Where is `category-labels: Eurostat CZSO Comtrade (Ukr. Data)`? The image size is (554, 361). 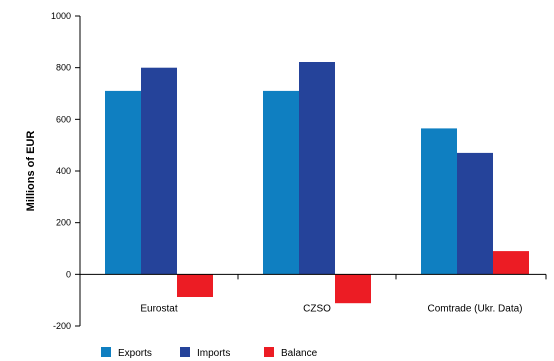 category-labels: Eurostat CZSO Comtrade (Ukr. Data) is located at coordinates (331, 308).